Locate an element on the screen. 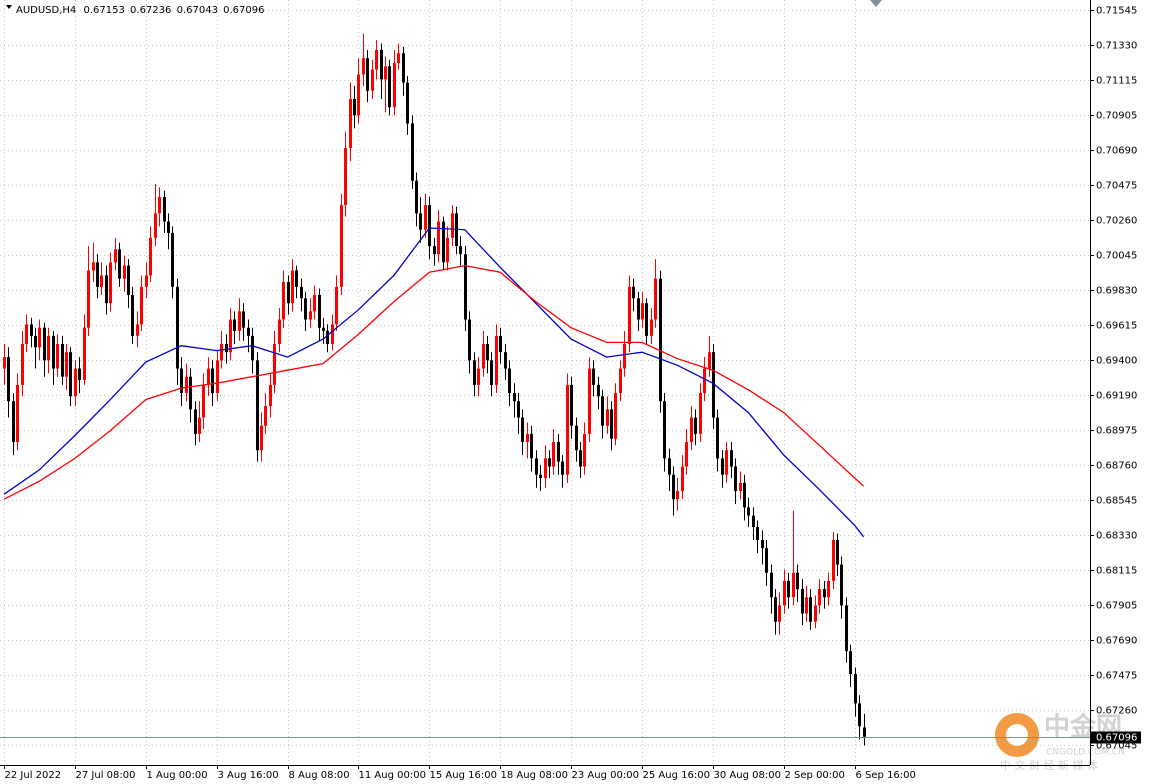 Image resolution: width=1152 pixels, height=784 pixels. y-tick-label: 0.67260 is located at coordinates (1116, 711).